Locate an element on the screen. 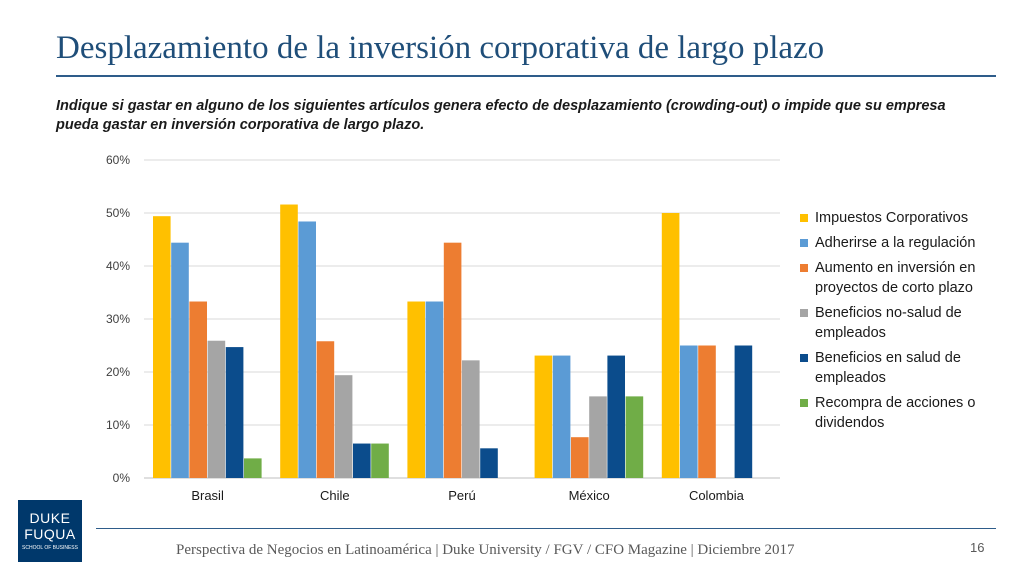 Image resolution: width=1024 pixels, height=576 pixels. legend-label: Beneficios no-salud de empleados is located at coordinates (888, 323).